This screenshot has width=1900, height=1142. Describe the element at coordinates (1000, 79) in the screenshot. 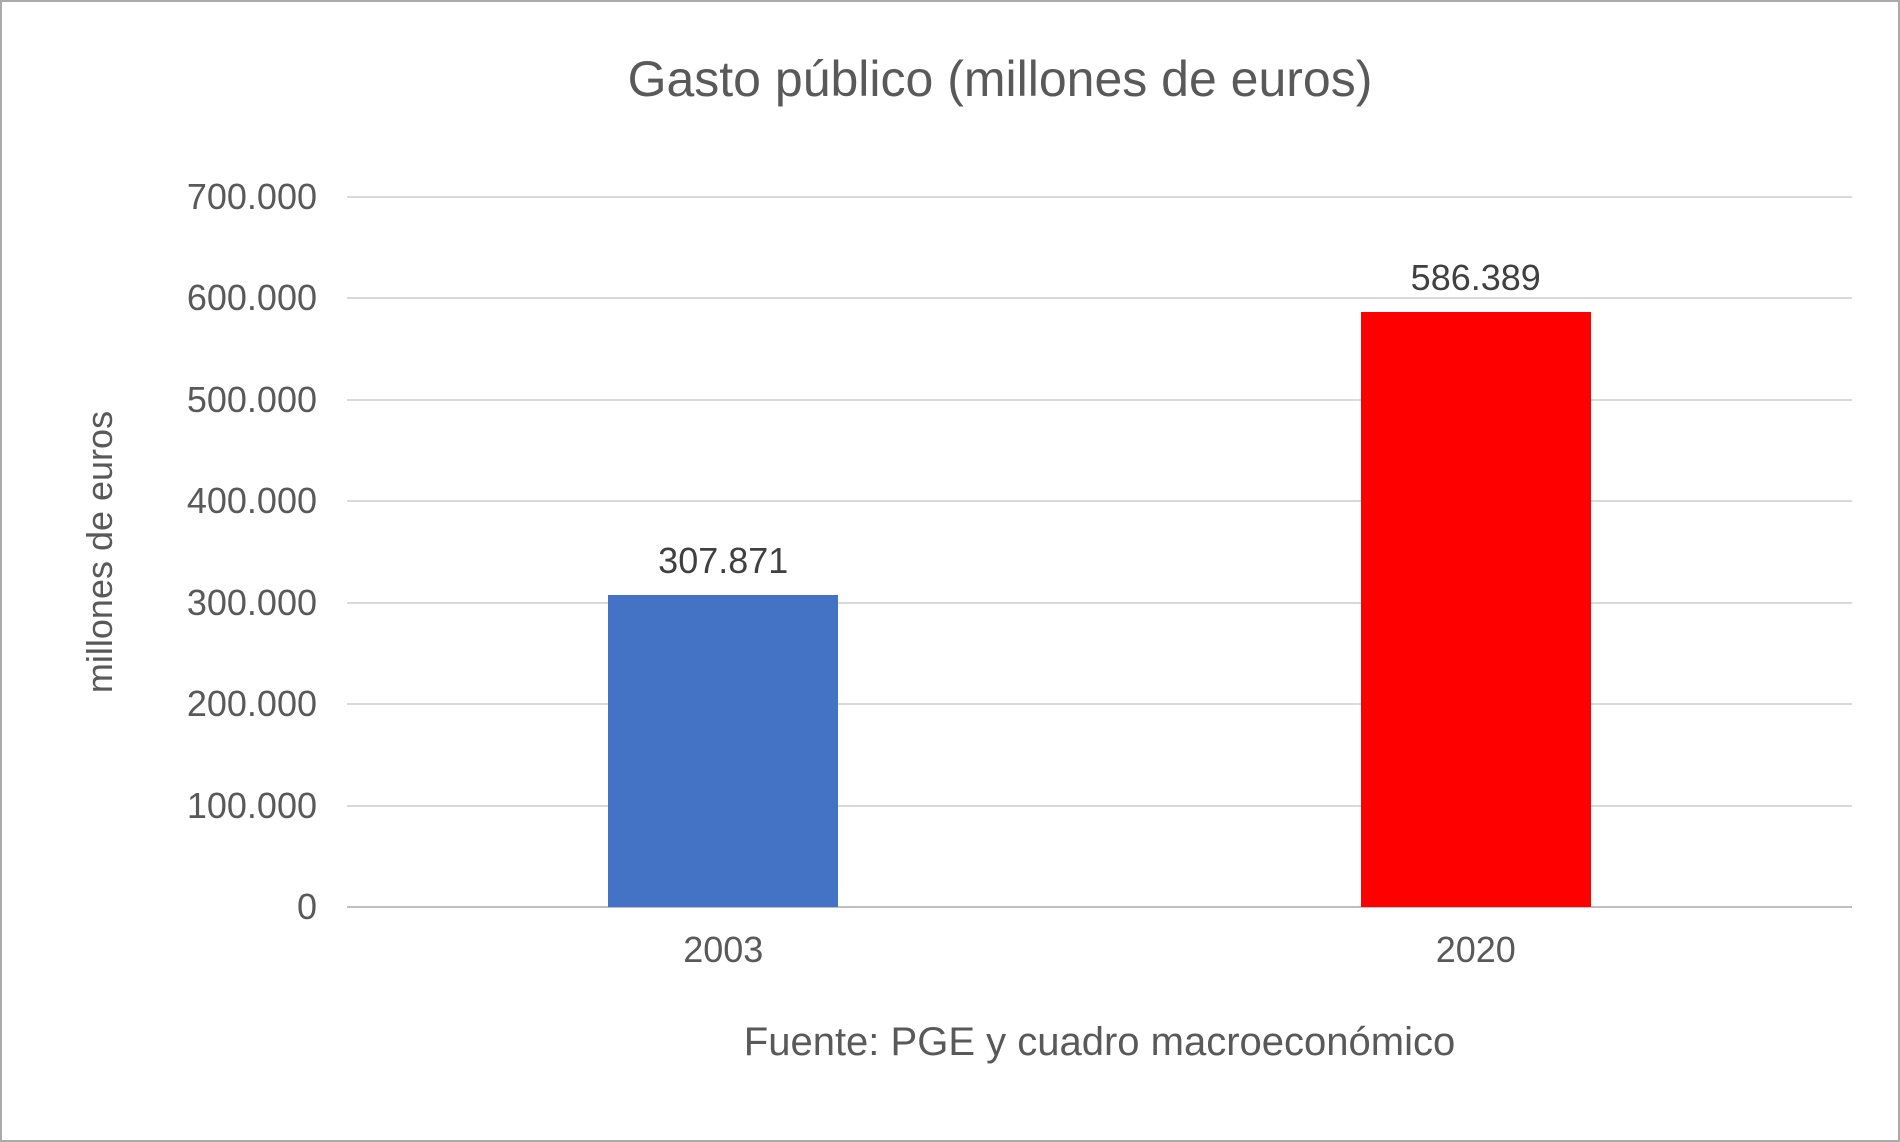

I see `chart-title: Gasto público (millones de euros)` at that location.